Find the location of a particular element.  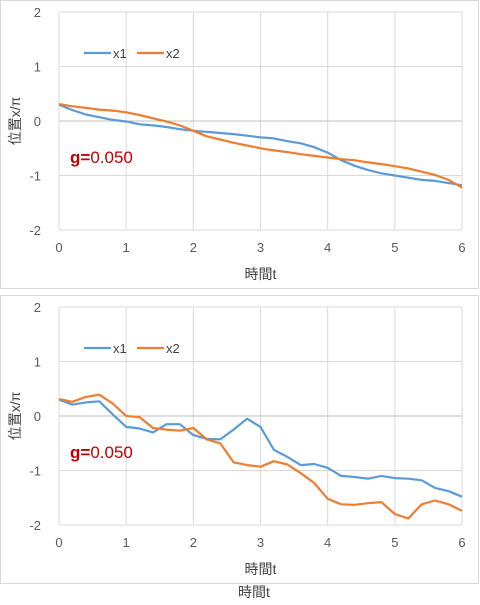

cut-off-x-axis-title: 時間t is located at coordinates (254, 592).